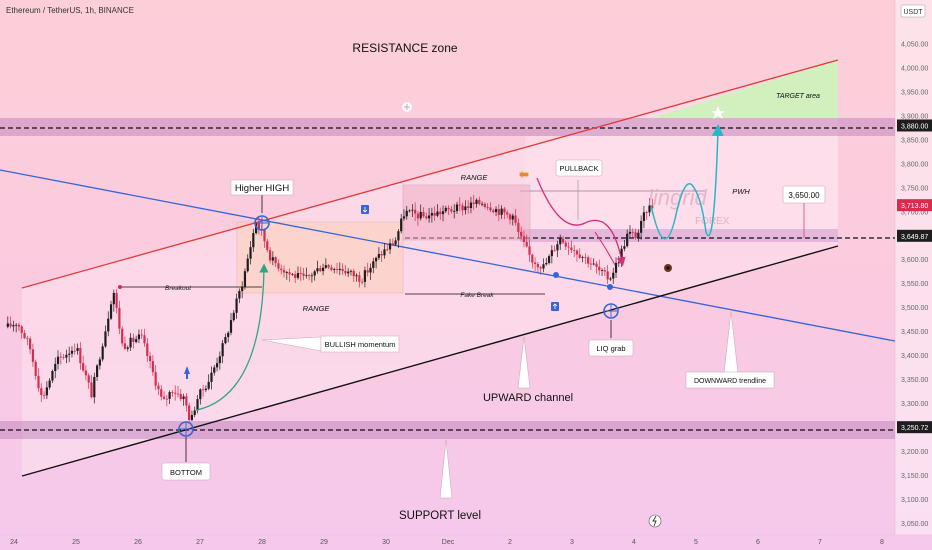 The height and width of the screenshot is (550, 932). Describe the element at coordinates (407, 107) in the screenshot. I see `plus-icon-glyph` at that location.